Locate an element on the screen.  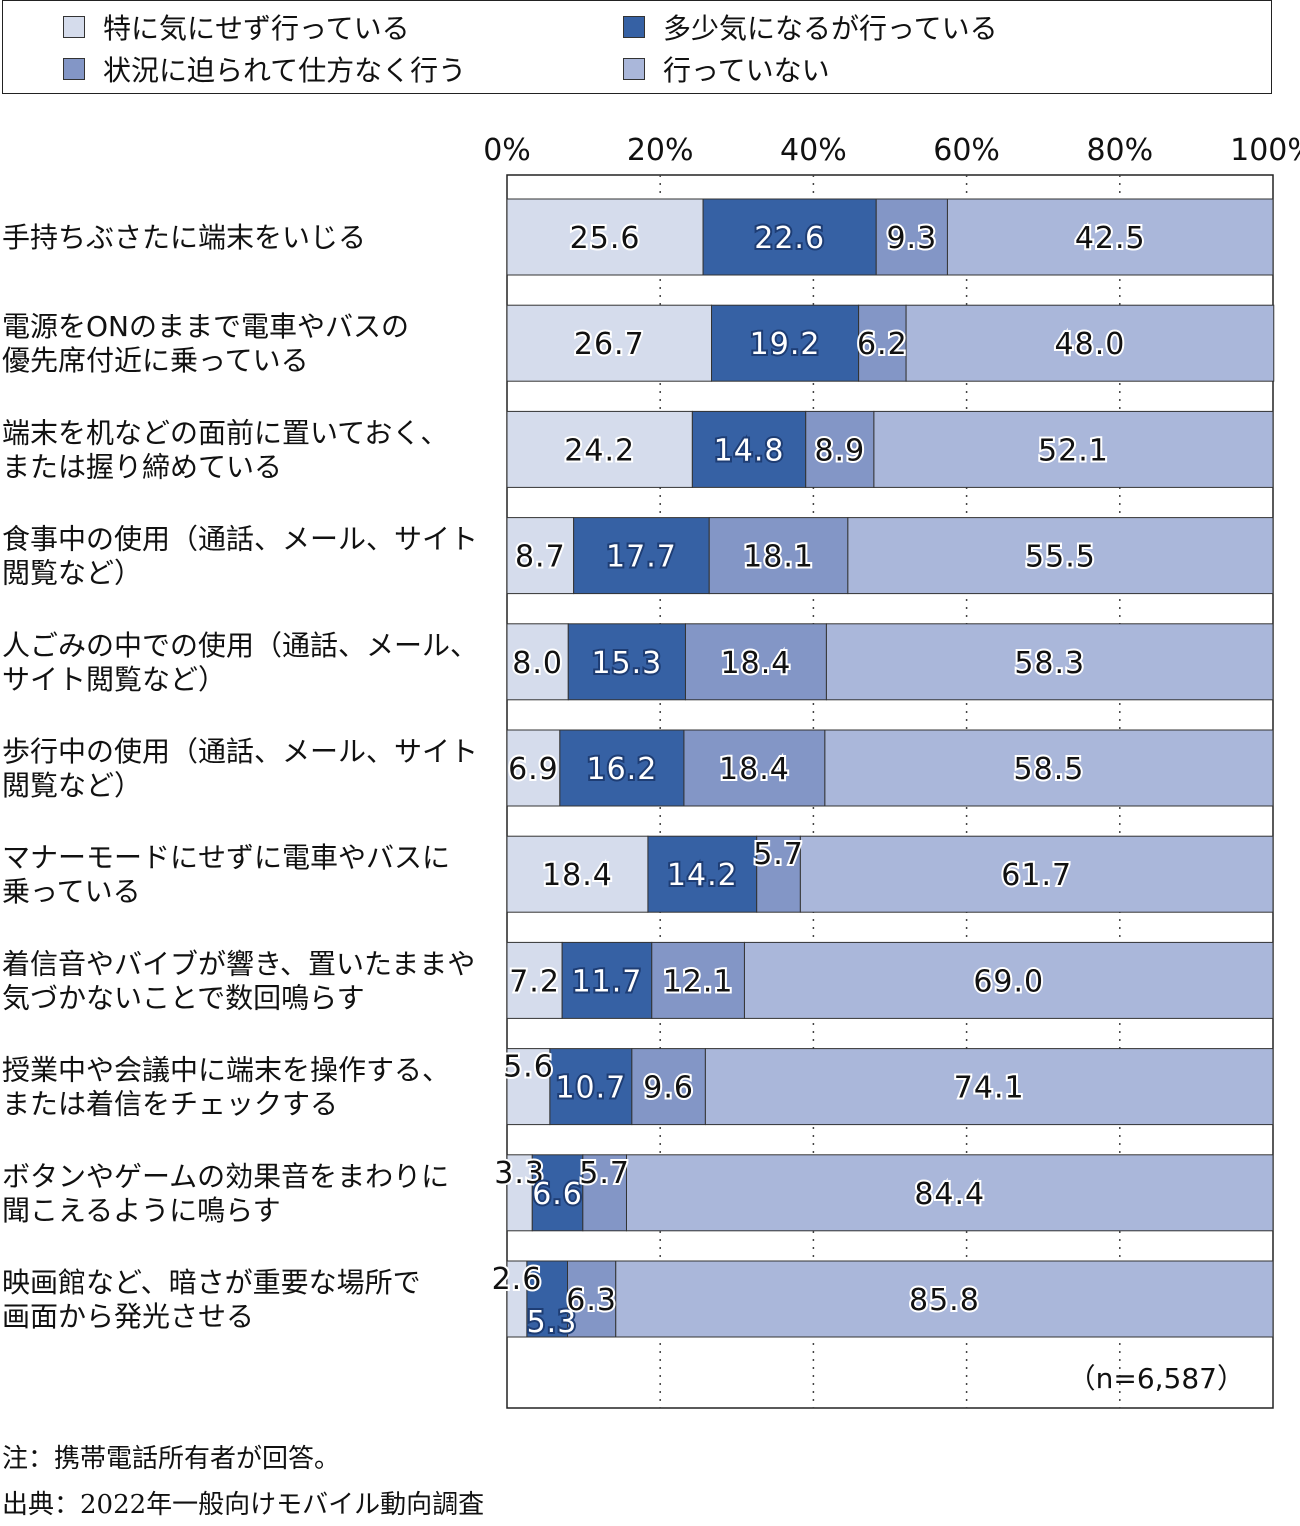
data-label: 2.6 is located at coordinates (517, 1279).